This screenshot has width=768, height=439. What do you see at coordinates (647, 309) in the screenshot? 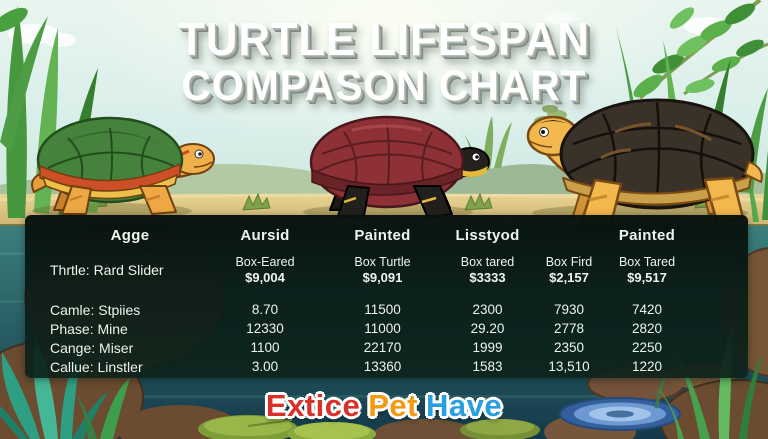
I see `table-cell: 7420` at bounding box center [647, 309].